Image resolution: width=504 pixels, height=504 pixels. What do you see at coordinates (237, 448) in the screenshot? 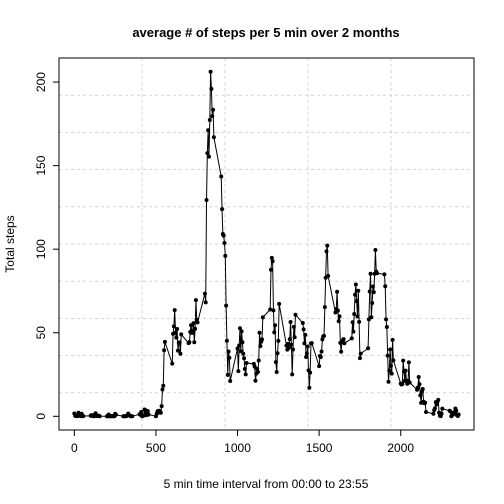
I see `x-tick-label: 1000` at bounding box center [237, 448].